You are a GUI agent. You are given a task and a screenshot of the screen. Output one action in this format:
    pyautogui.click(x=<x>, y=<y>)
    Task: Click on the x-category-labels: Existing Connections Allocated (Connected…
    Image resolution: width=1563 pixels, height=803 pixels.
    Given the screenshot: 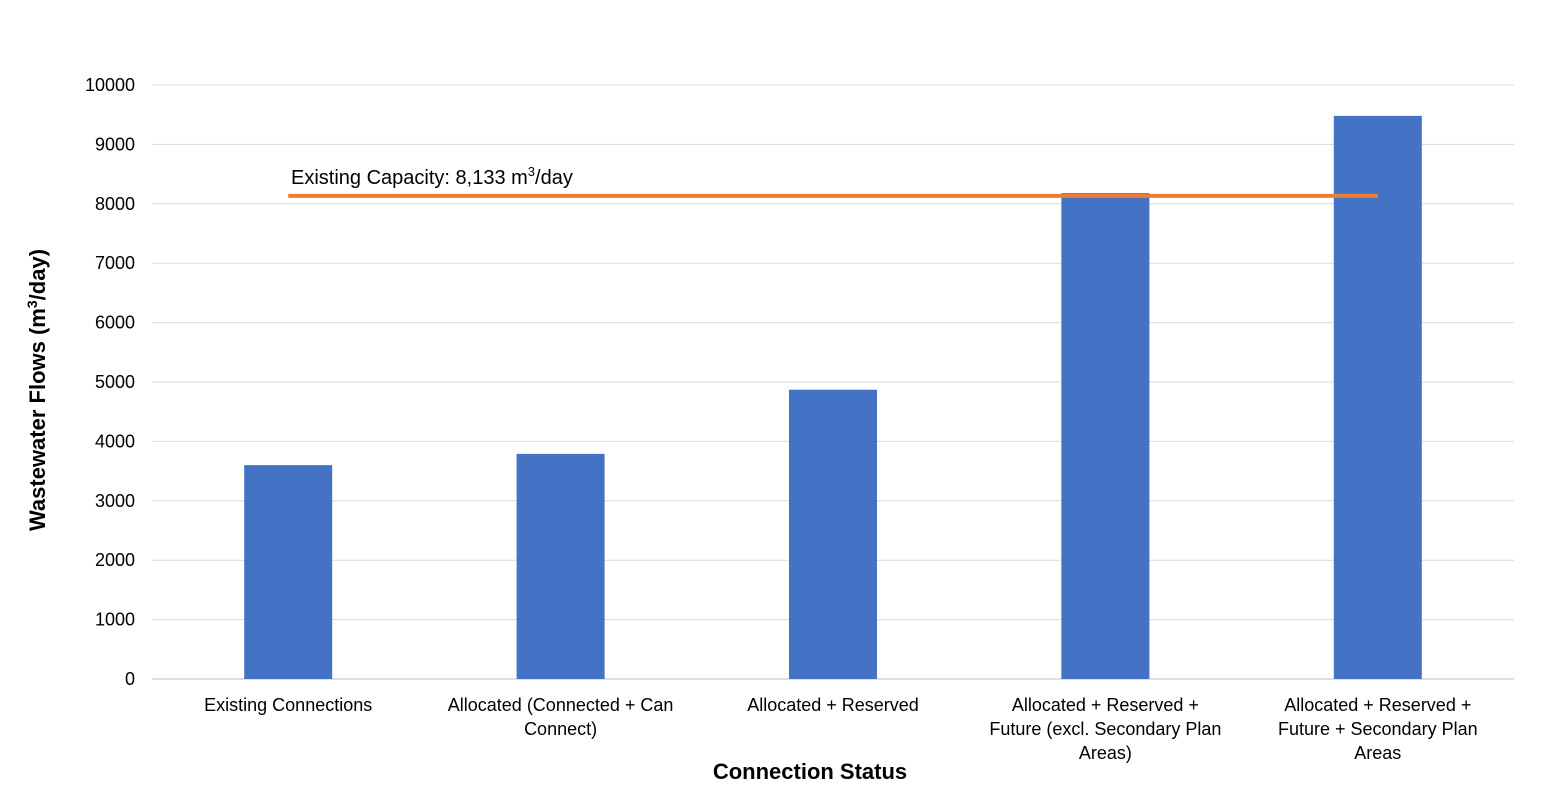 What is the action you would take?
    pyautogui.click(x=840, y=729)
    